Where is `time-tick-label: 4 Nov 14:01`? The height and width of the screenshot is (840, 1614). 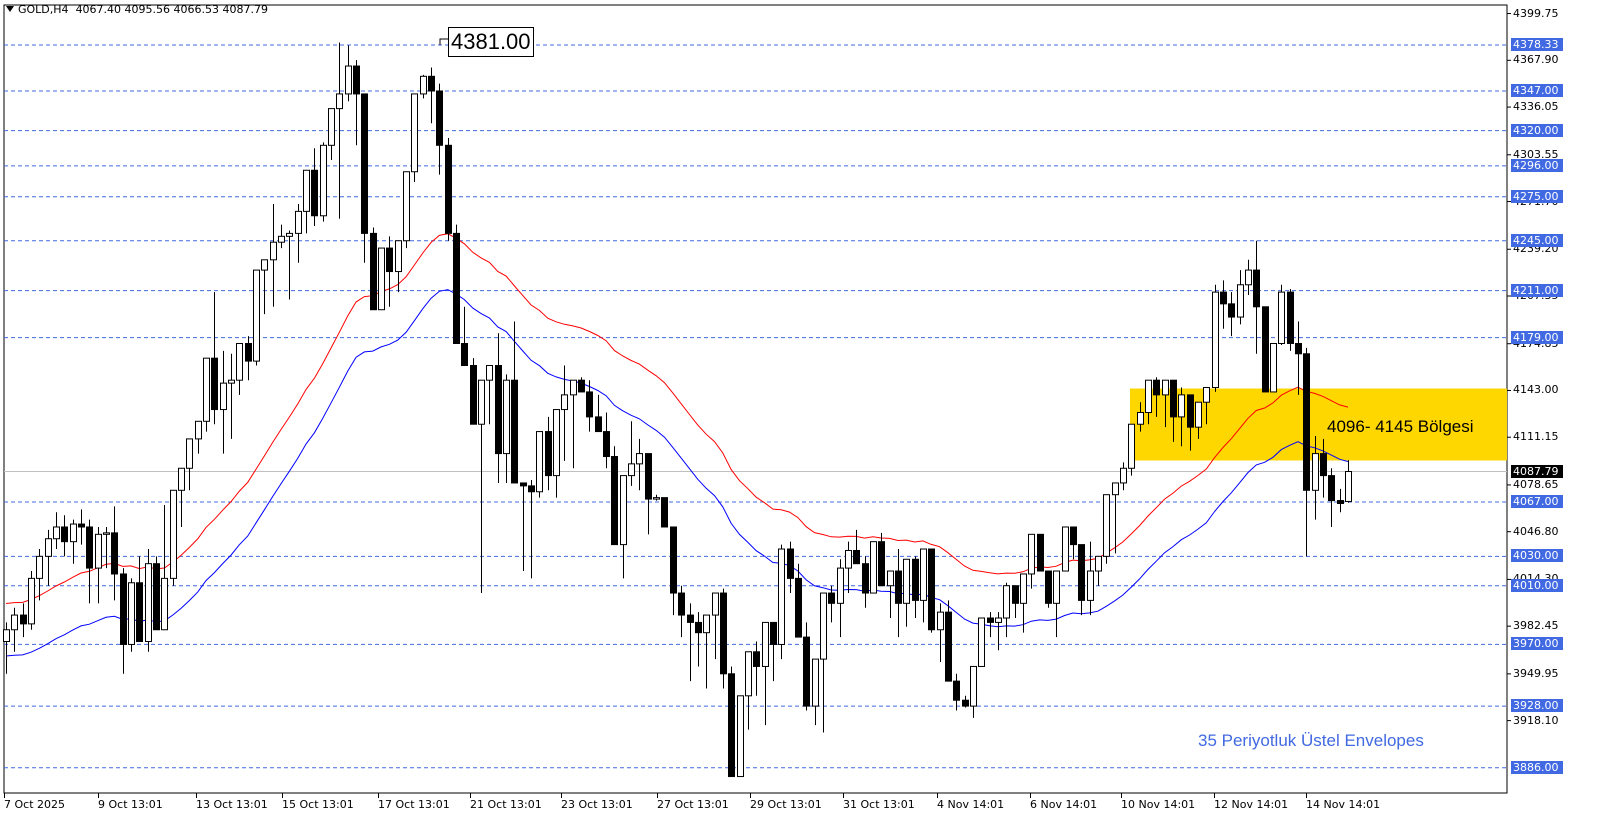
time-tick-label: 4 Nov 14:01 is located at coordinates (971, 804).